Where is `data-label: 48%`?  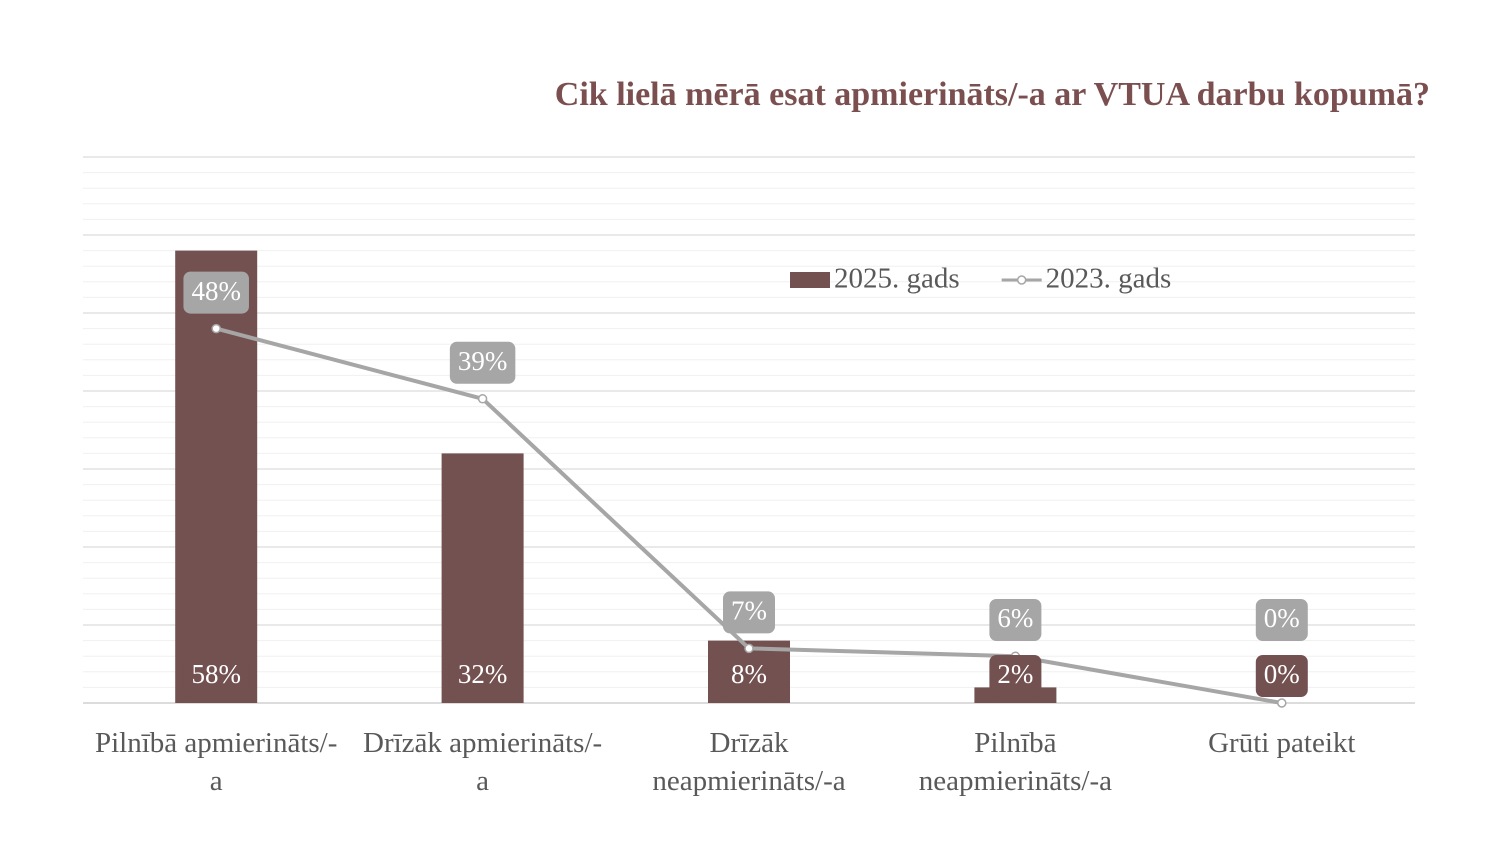 data-label: 48% is located at coordinates (216, 291).